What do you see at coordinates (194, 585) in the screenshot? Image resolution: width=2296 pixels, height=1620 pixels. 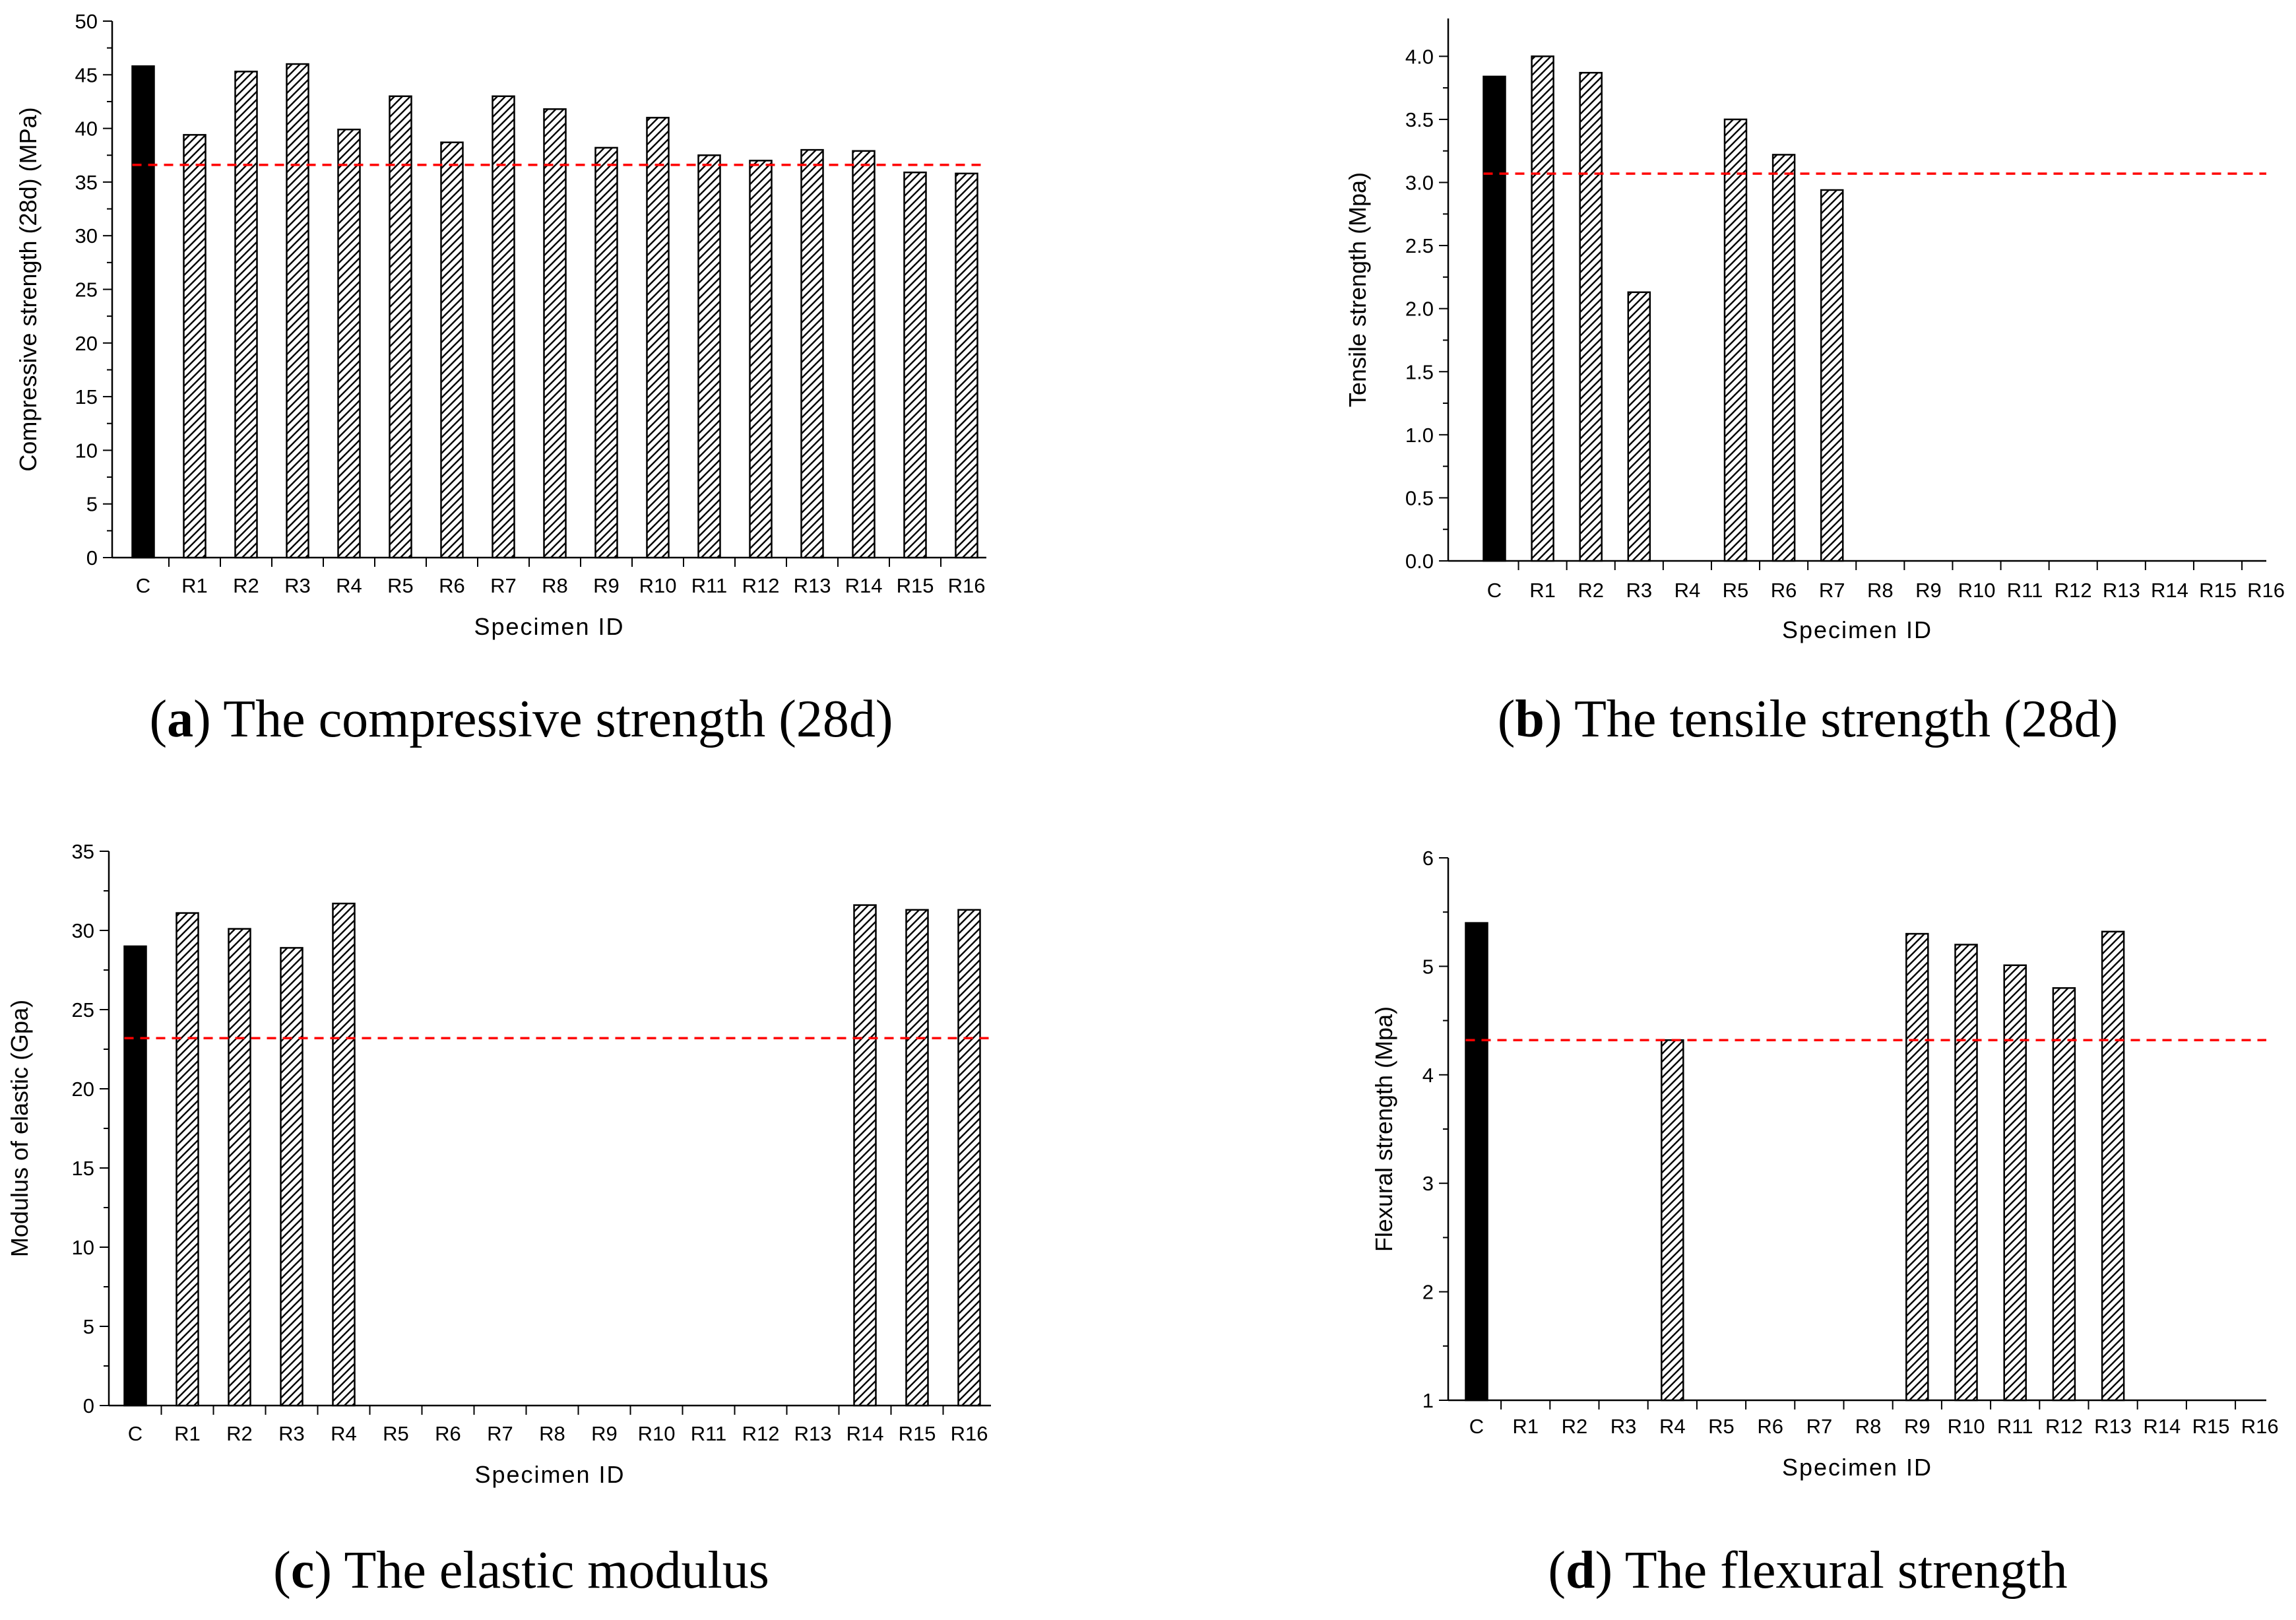 I see `x-tick-label-a-R1: R1` at bounding box center [194, 585].